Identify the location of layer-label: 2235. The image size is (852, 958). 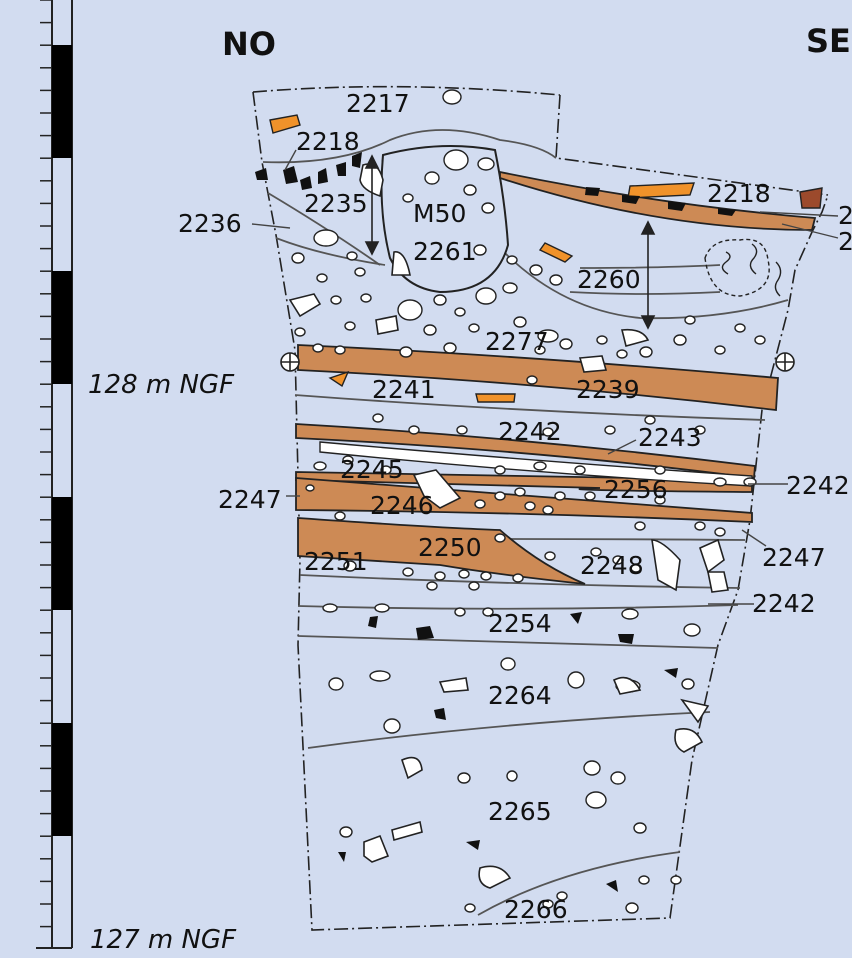
(336, 203).